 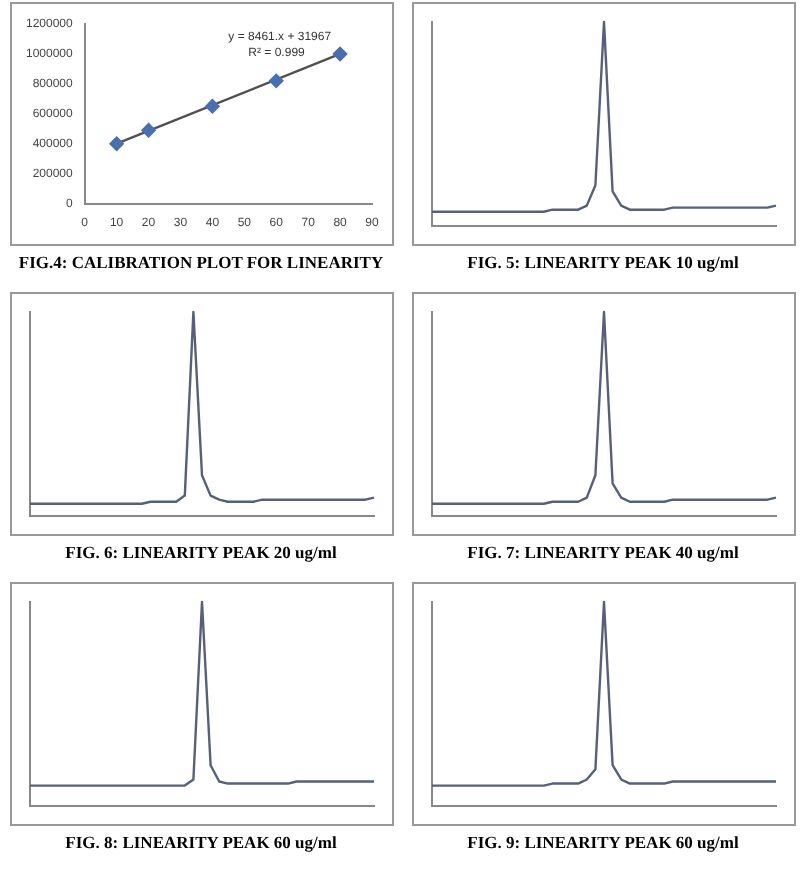 What do you see at coordinates (603, 262) in the screenshot?
I see `text: FIG. 5: LINEARITY PEAK 10 ug/ml` at bounding box center [603, 262].